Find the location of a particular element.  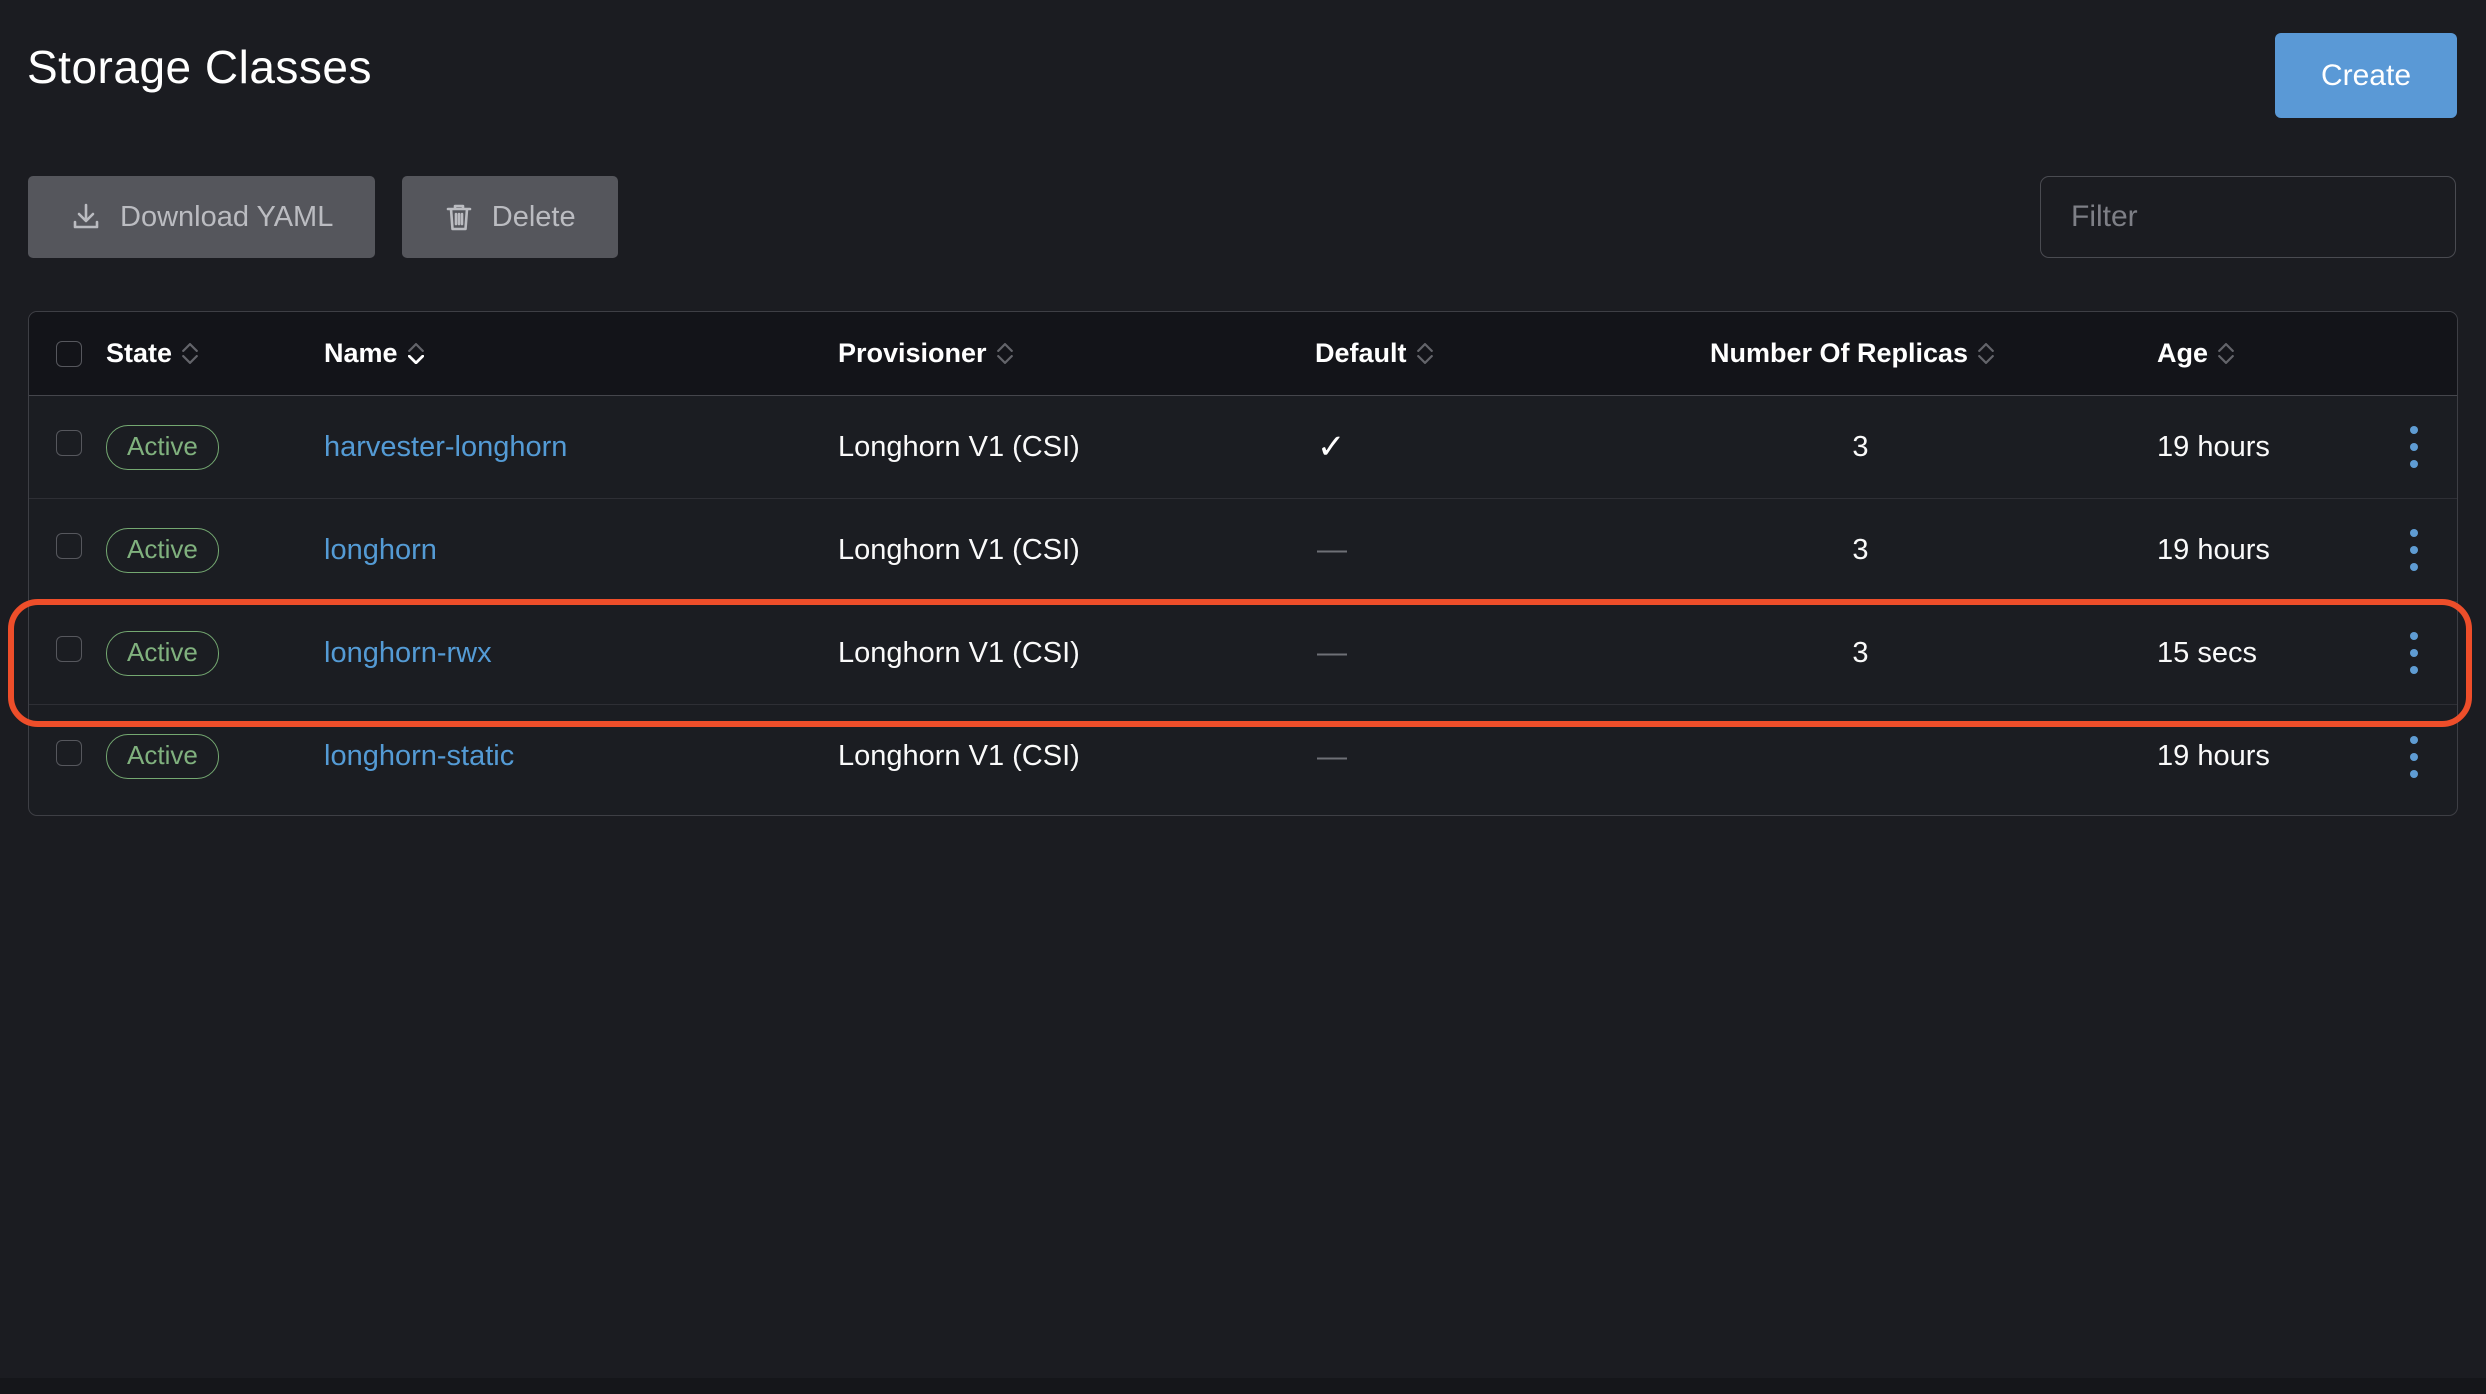

table-header-row: State Name Provisioner Default is located at coordinates (1243, 354).